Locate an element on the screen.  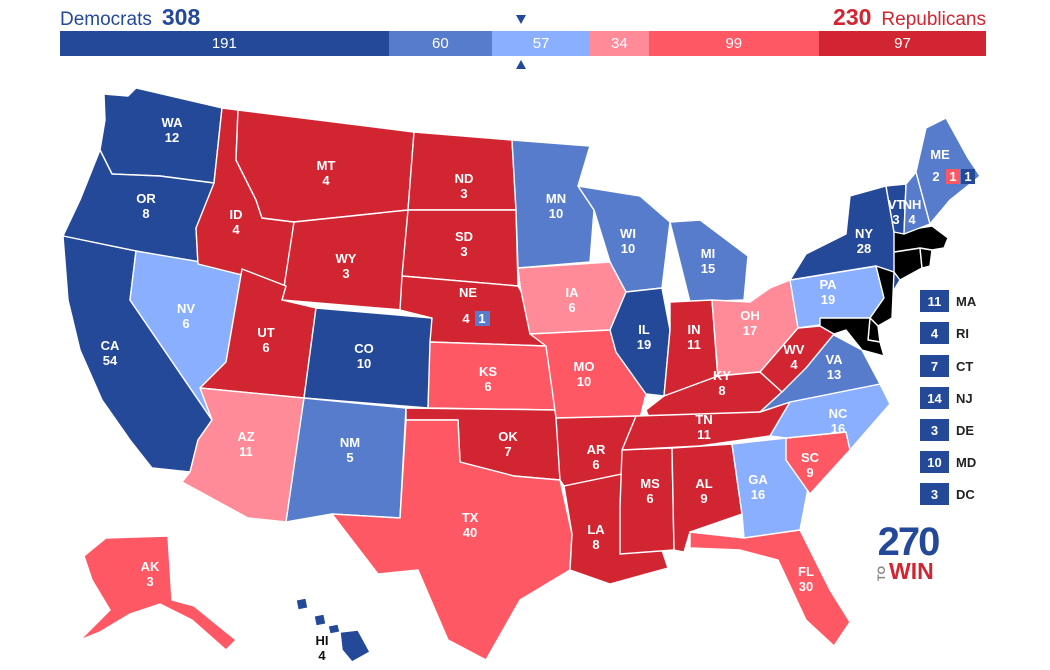
small-state-ct: 7 CT is located at coordinates (946, 366).